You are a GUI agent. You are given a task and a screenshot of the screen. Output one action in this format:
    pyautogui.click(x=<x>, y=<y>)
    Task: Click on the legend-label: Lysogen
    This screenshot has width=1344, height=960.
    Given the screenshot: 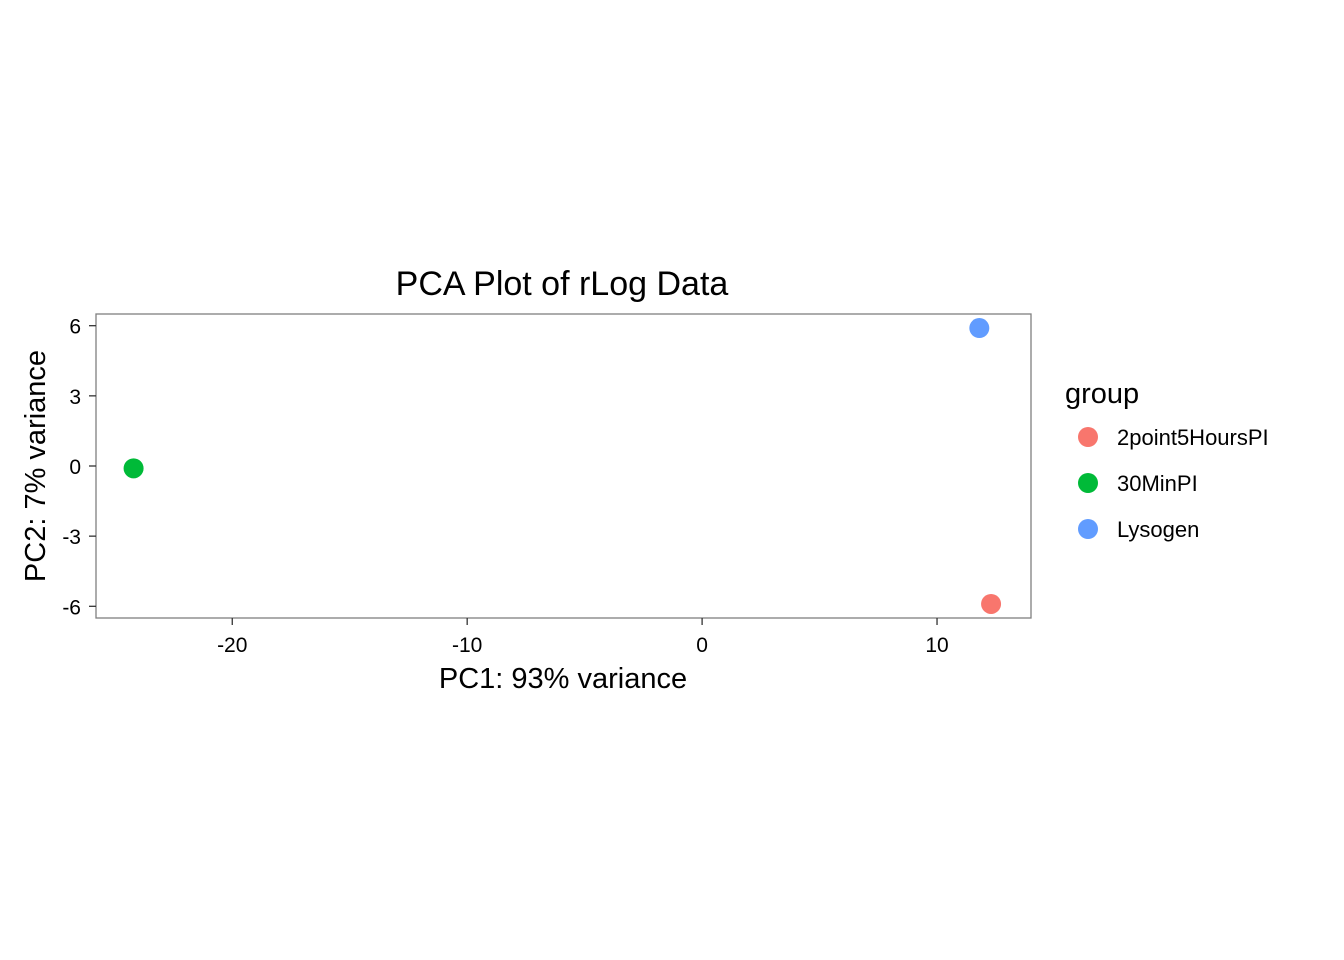 What is the action you would take?
    pyautogui.click(x=1158, y=529)
    